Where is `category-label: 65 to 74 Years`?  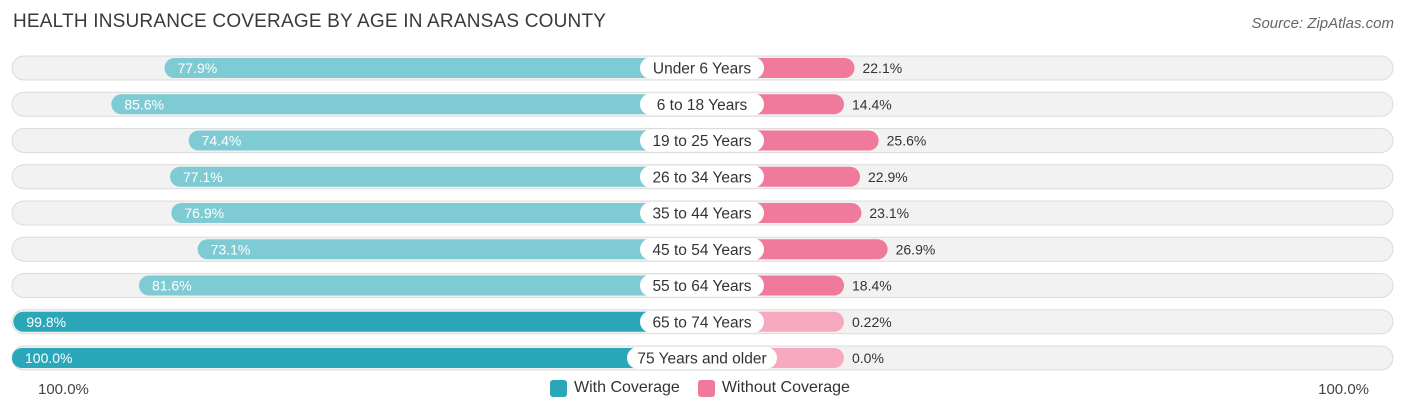 category-label: 65 to 74 Years is located at coordinates (701, 322).